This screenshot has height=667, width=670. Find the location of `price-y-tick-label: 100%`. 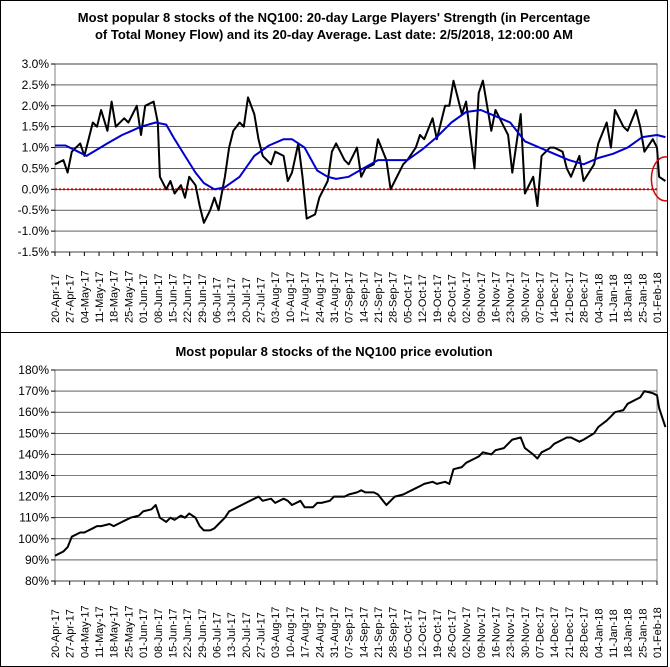

price-y-tick-label: 100% is located at coordinates (33, 539).